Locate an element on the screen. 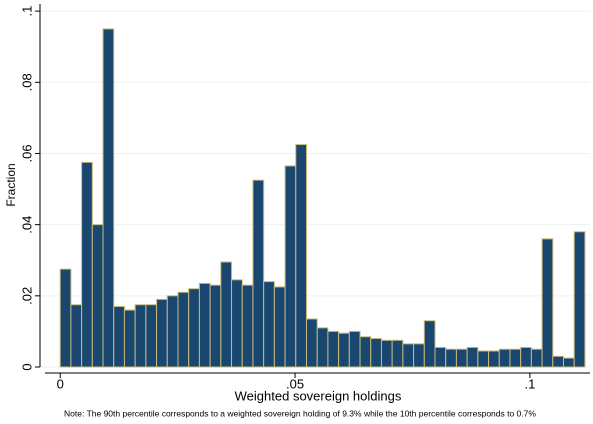 This screenshot has height=424, width=593. y-tick-label: .06 is located at coordinates (26, 153).